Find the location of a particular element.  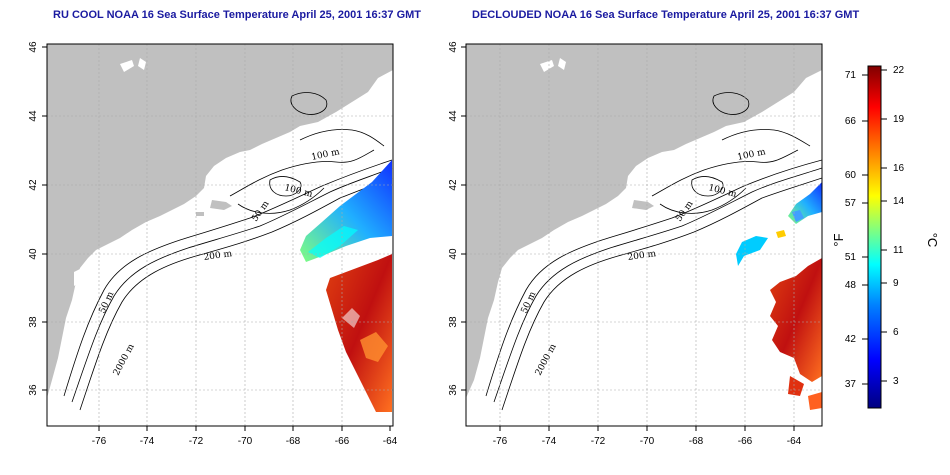

fahrenheit-tick: 60 is located at coordinates (851, 175).